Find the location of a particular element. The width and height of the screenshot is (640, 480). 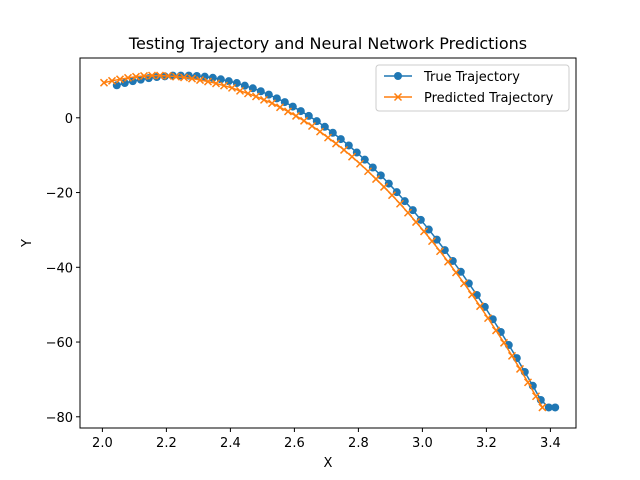

x-axis-label: X is located at coordinates (328, 463).